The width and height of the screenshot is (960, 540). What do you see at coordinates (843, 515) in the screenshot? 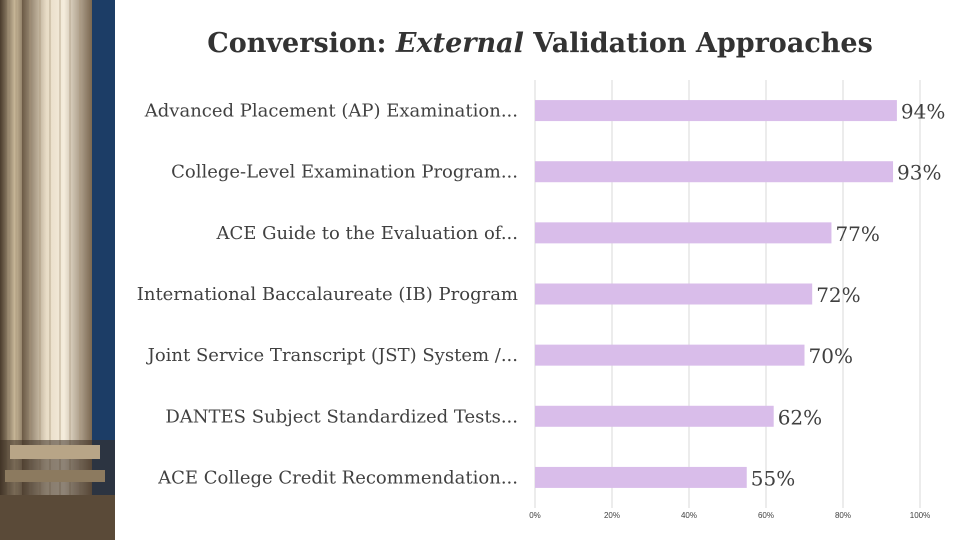
I see `x-tick-label: 80%` at bounding box center [843, 515].